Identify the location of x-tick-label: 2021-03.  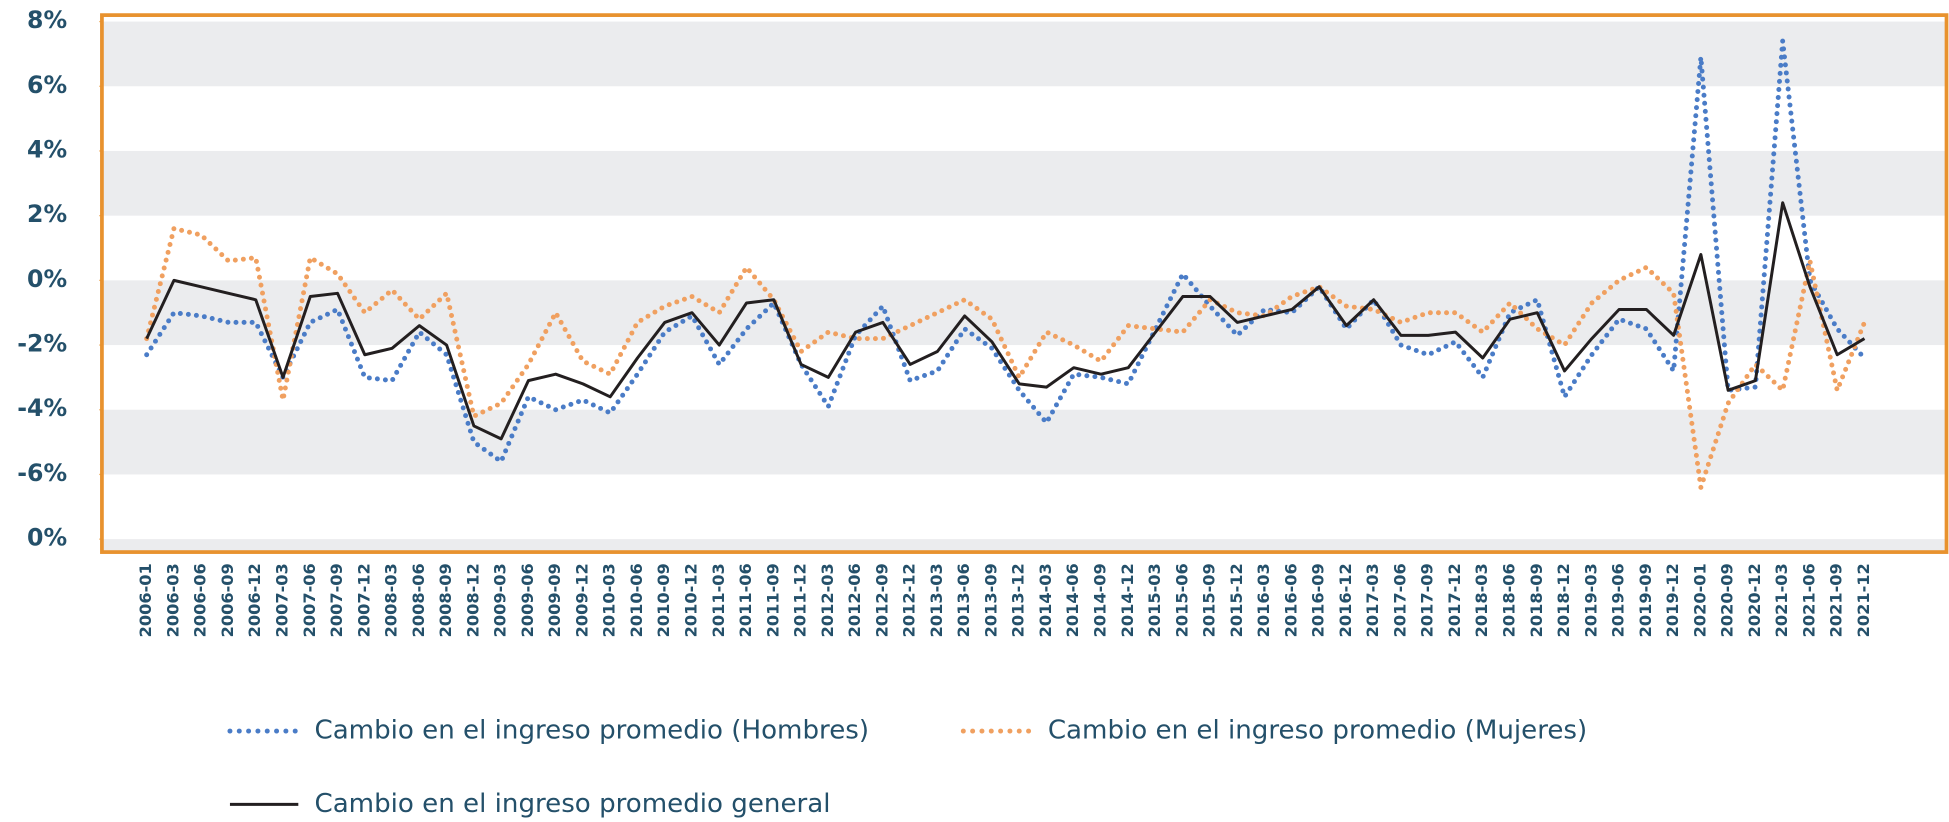
(1781, 600).